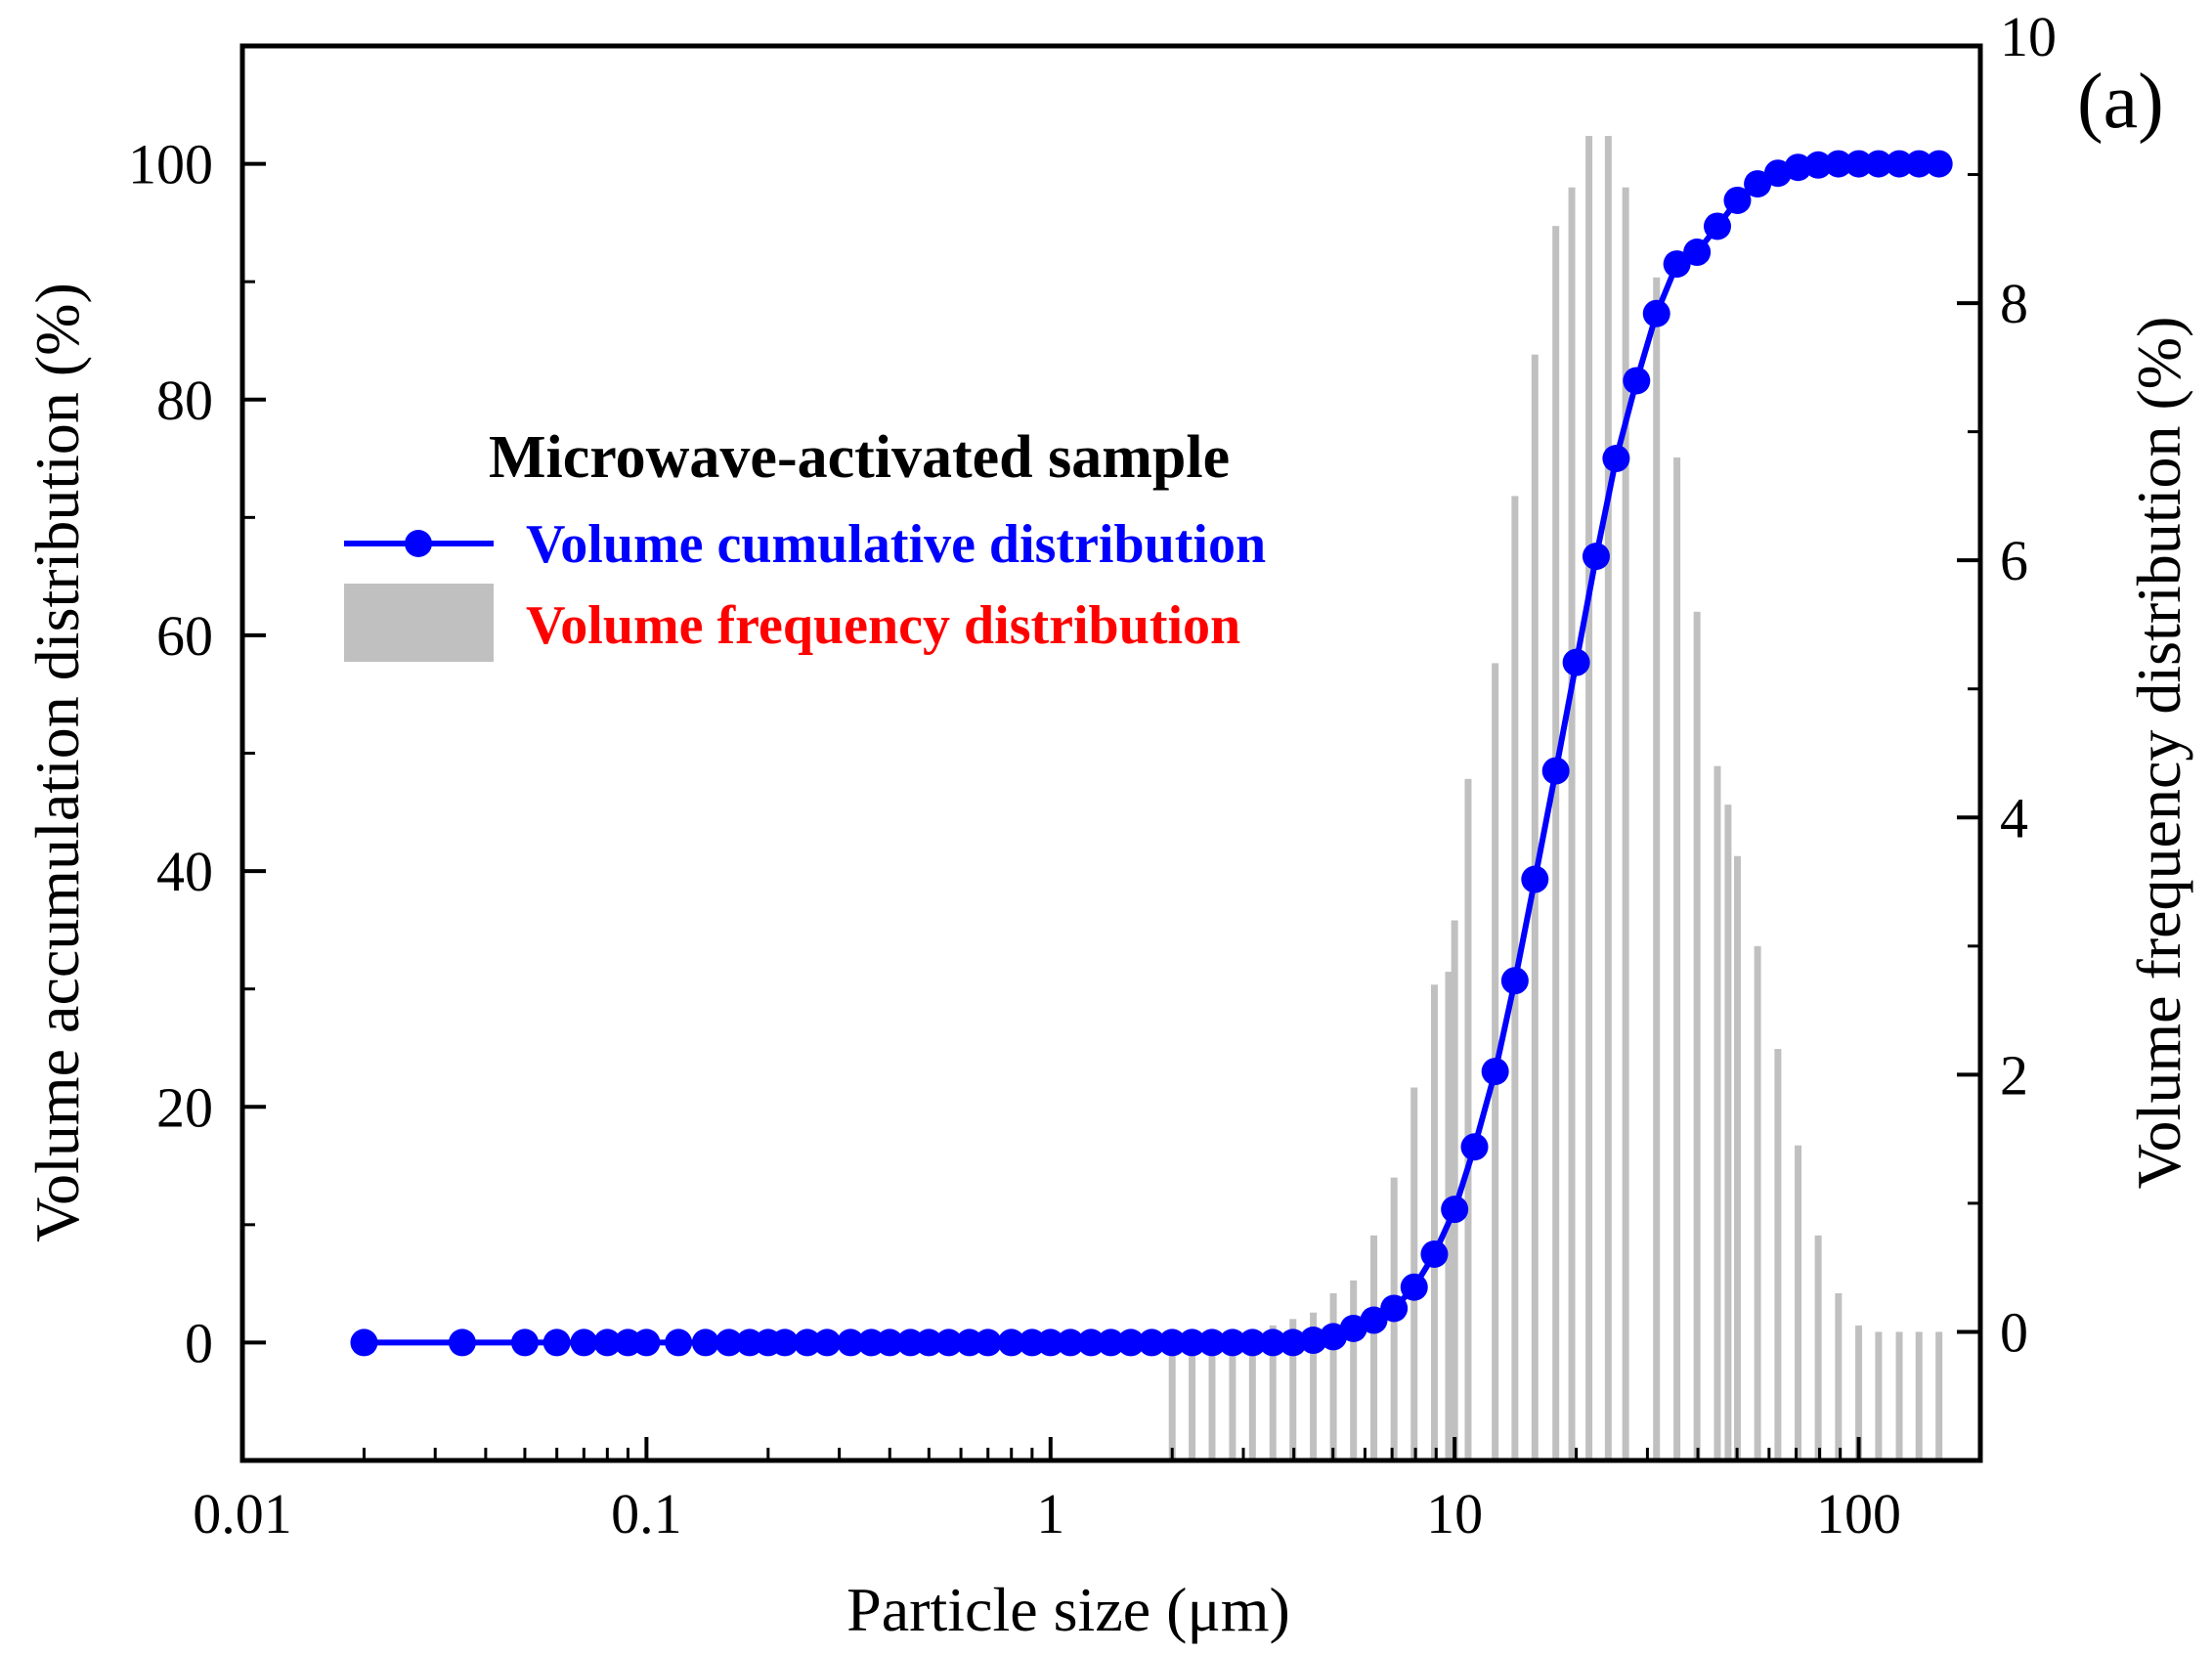 The height and width of the screenshot is (1654, 2212). I want to click on legend-box-marker, so click(419, 623).